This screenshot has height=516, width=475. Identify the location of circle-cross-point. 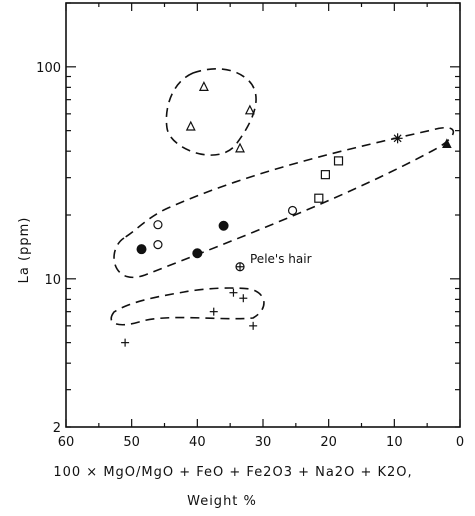
(240, 267).